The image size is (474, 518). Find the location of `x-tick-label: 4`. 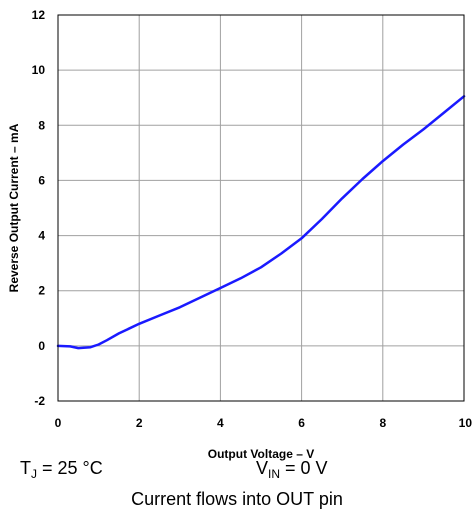

x-tick-label: 4 is located at coordinates (220, 423).